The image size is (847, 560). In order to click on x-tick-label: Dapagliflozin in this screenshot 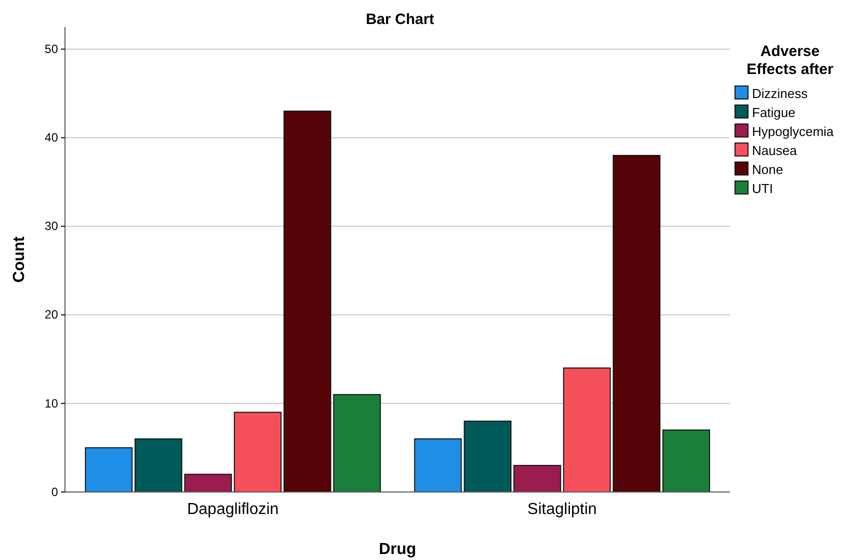, I will do `click(233, 509)`.